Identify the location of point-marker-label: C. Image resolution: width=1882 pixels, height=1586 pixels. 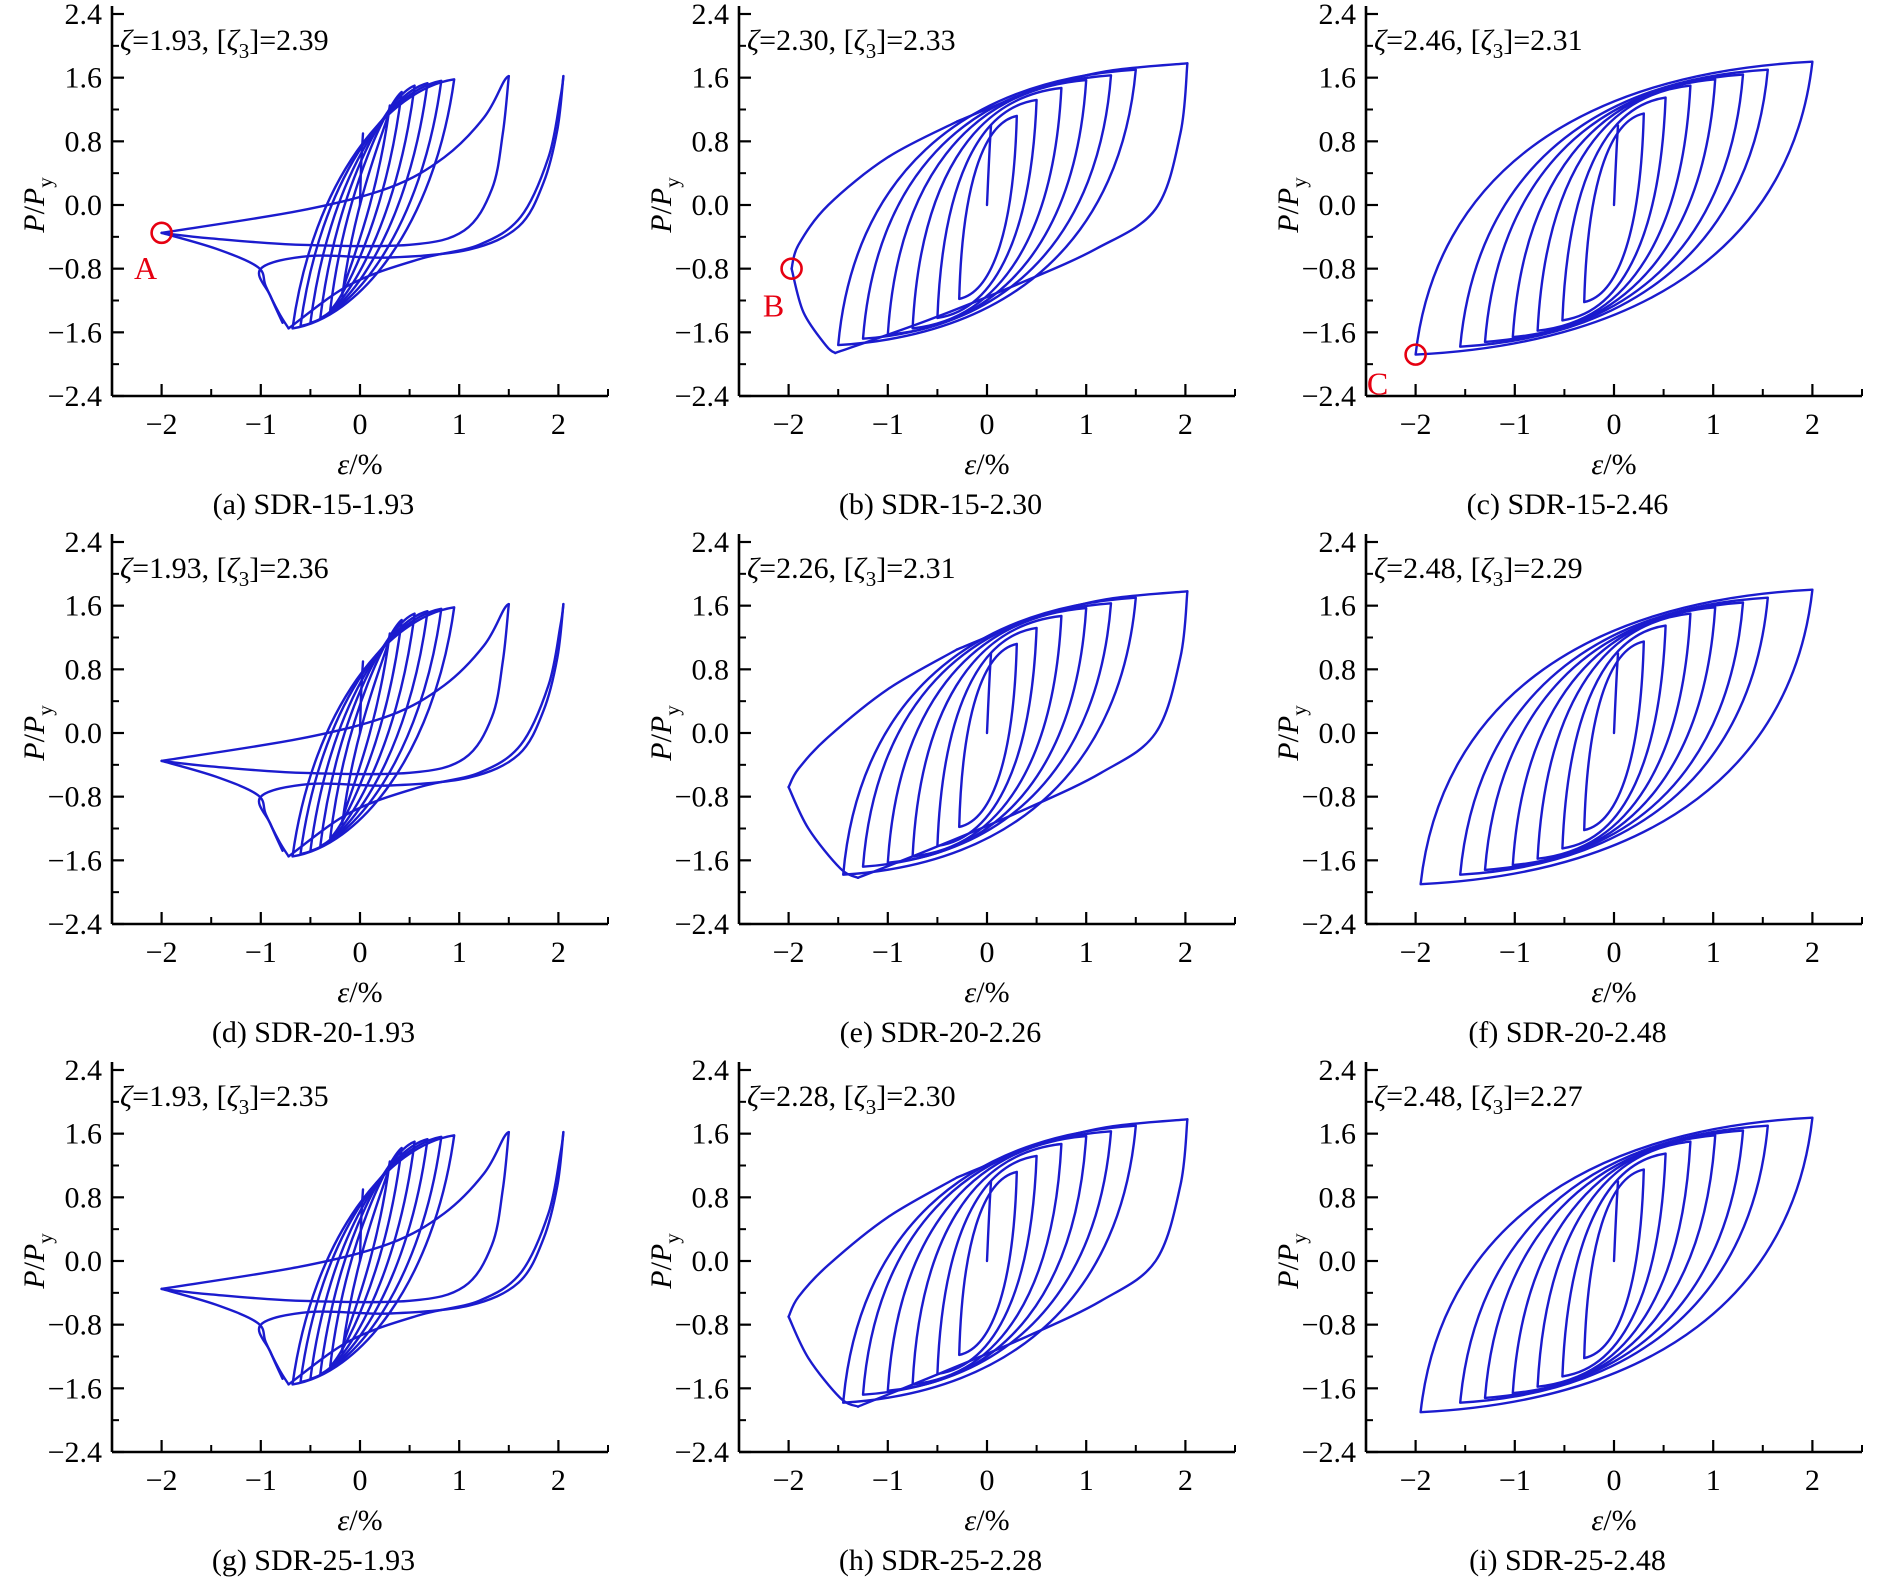
(1377, 384).